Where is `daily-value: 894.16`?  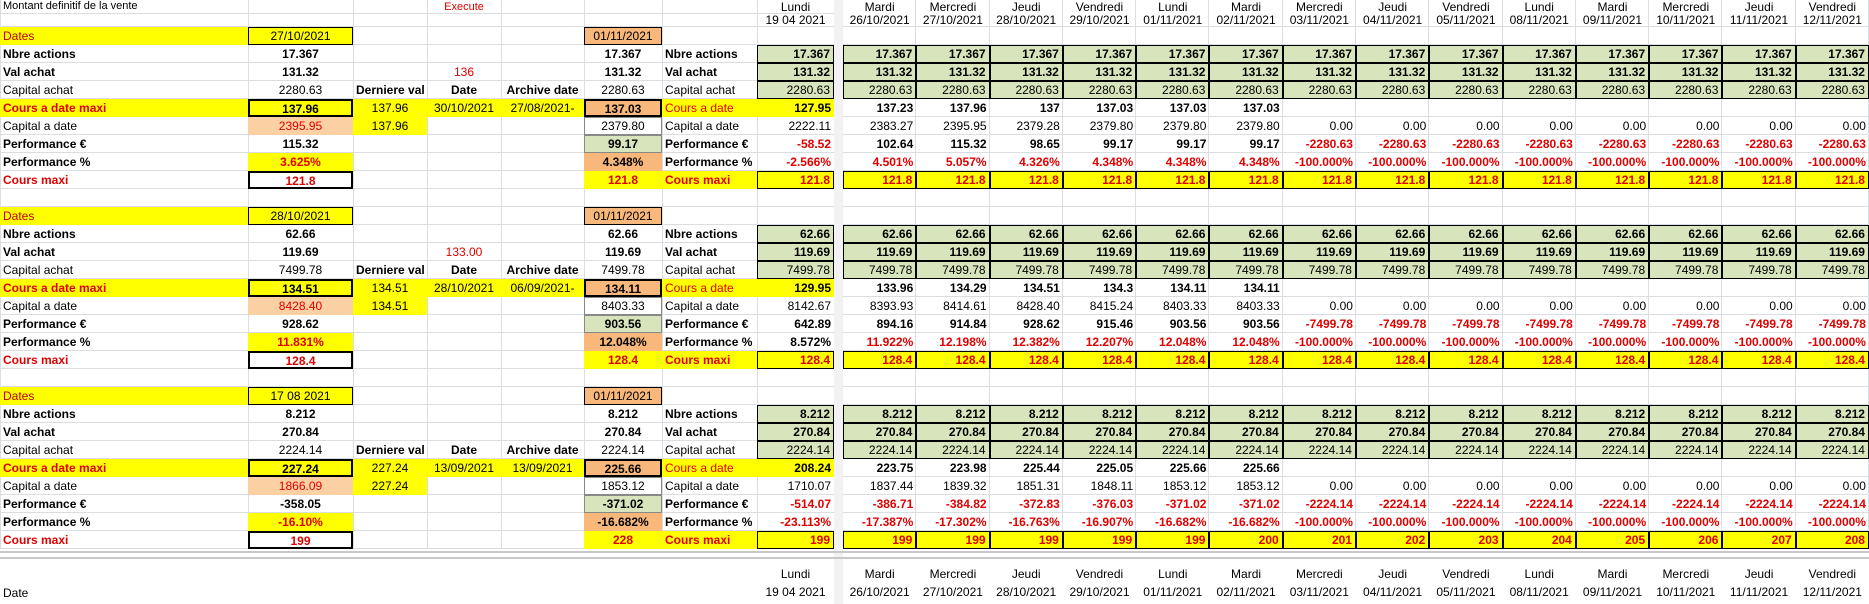 daily-value: 894.16 is located at coordinates (895, 324).